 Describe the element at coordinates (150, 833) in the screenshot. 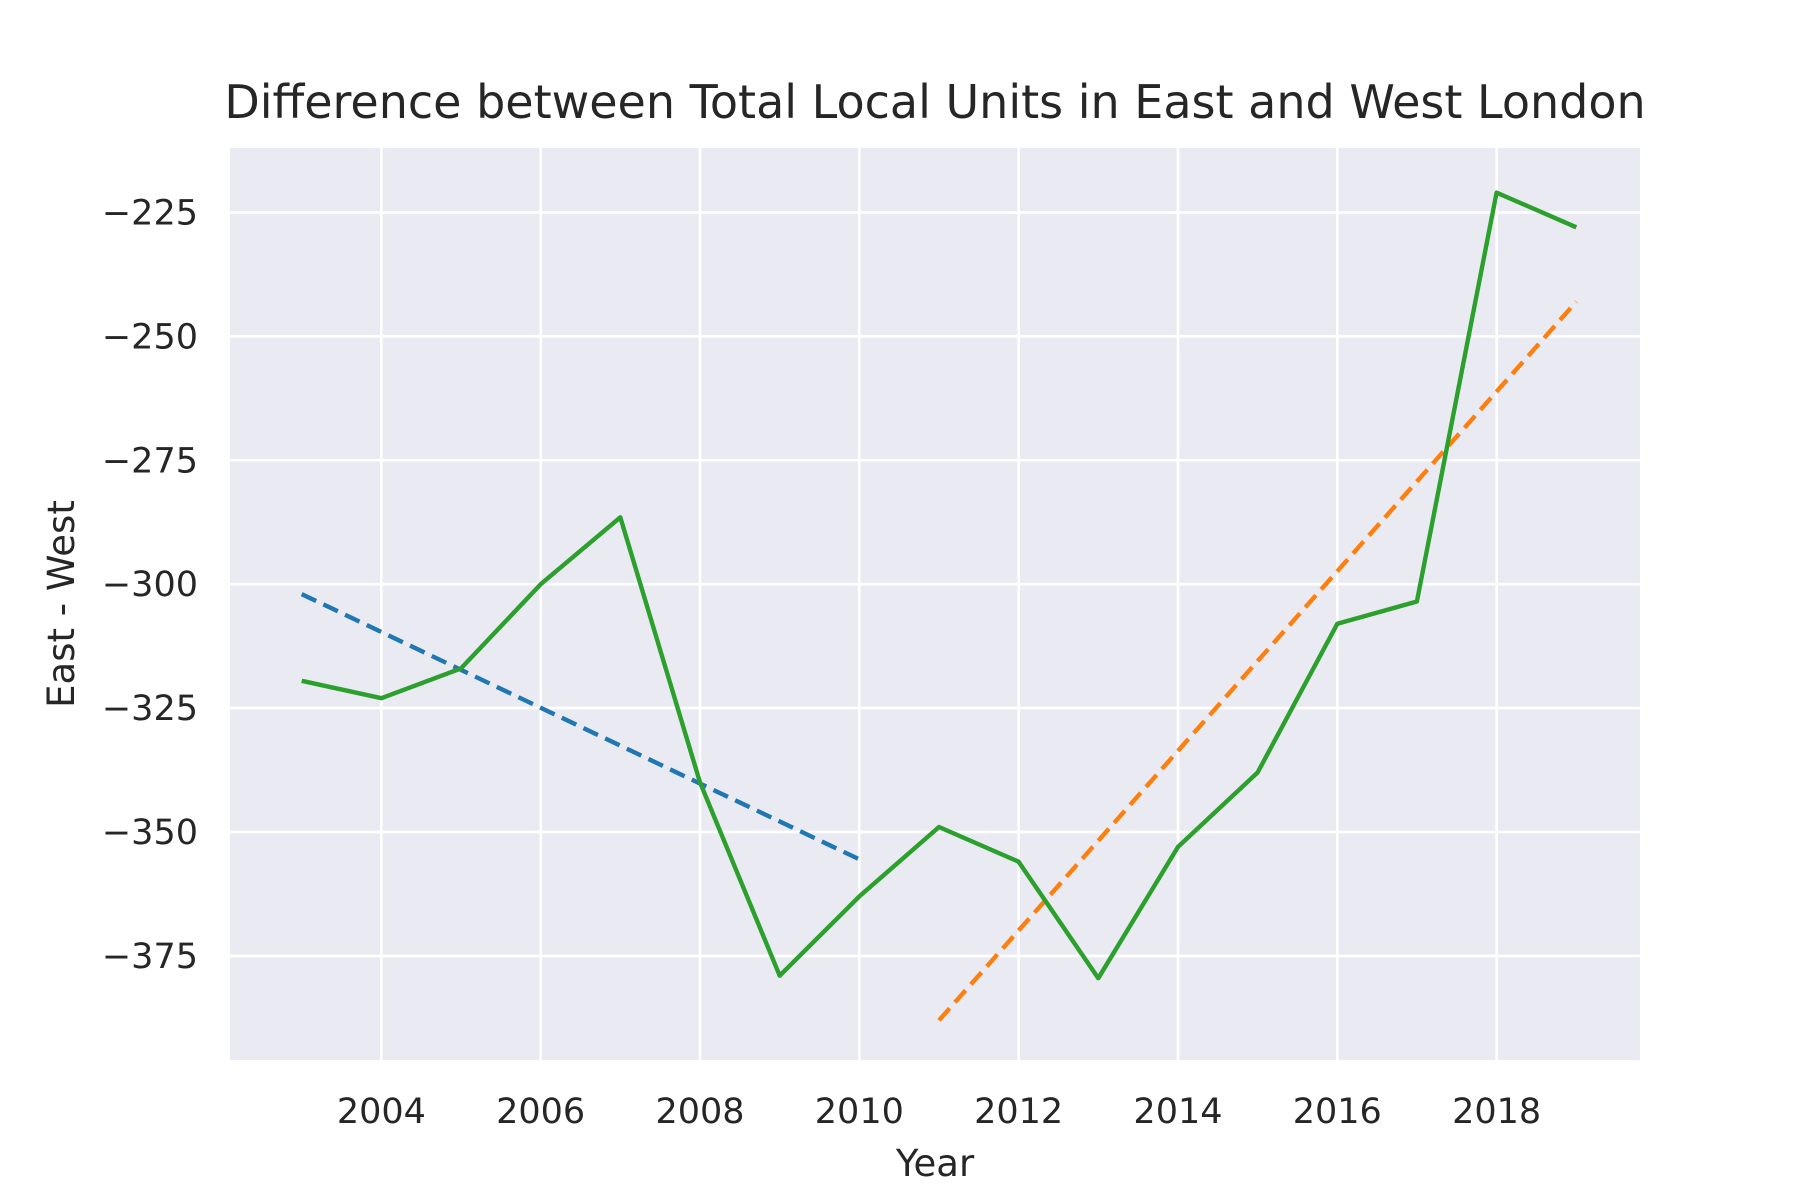

I see `y-tick-label: −350` at that location.